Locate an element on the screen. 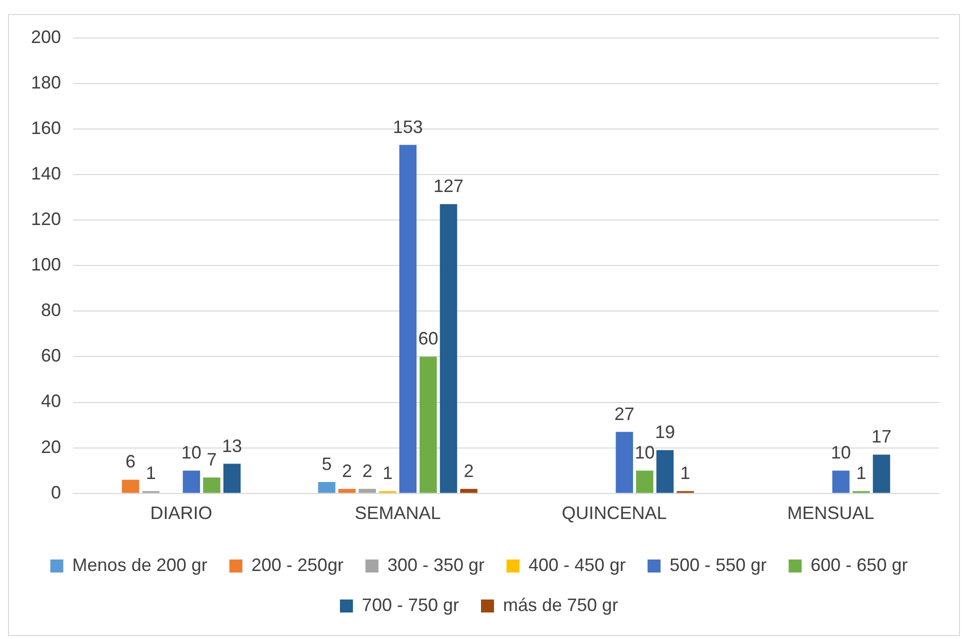 Image resolution: width=964 pixels, height=639 pixels. x-tick-label: DIARIO is located at coordinates (181, 513).